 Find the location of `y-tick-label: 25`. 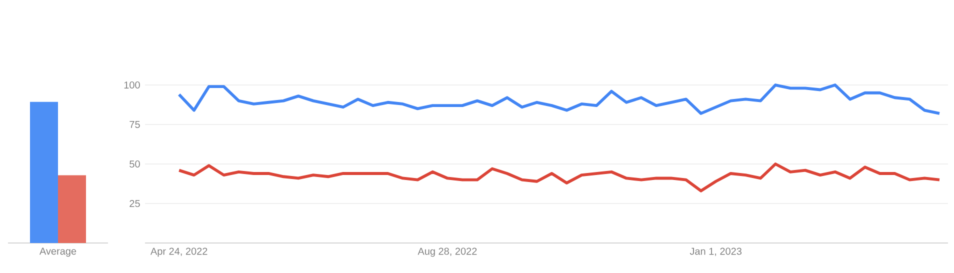

y-tick-label: 25 is located at coordinates (135, 204).